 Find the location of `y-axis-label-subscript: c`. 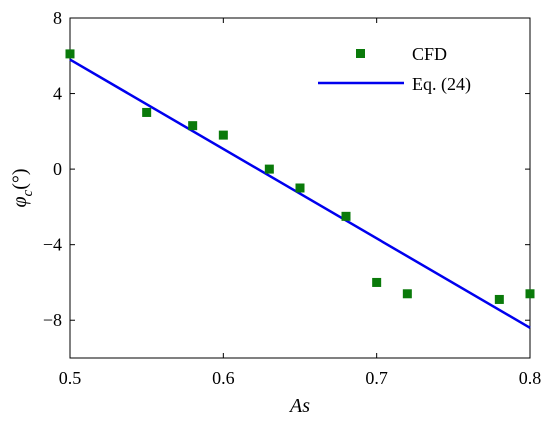

y-axis-label-subscript: c is located at coordinates (28, 192).